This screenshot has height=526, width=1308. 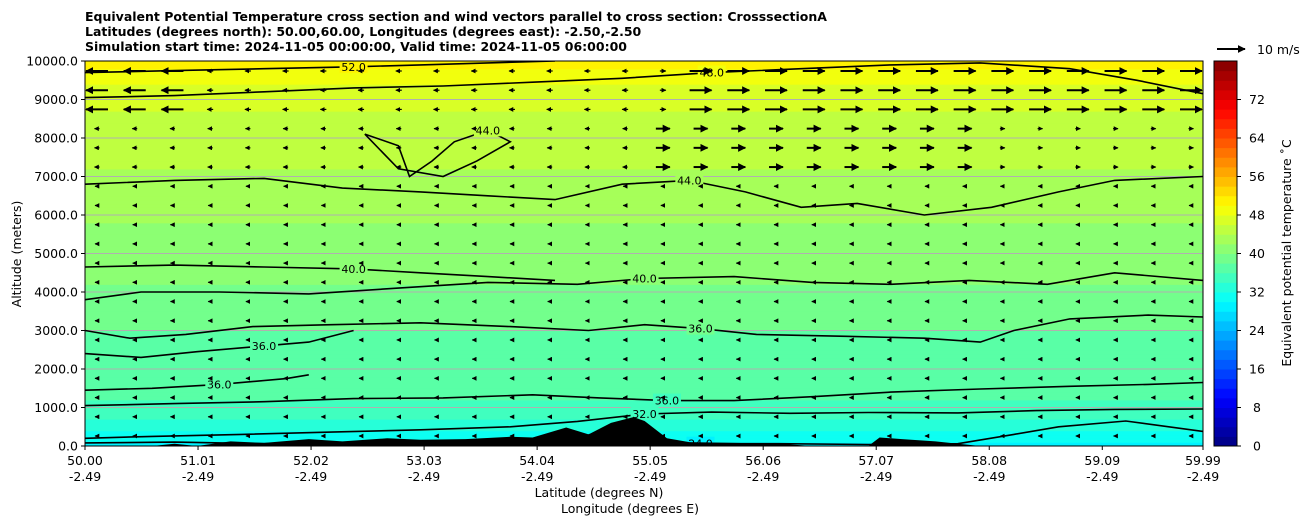 I want to click on wind-key: 10 m/s, so click(x=1258, y=49).